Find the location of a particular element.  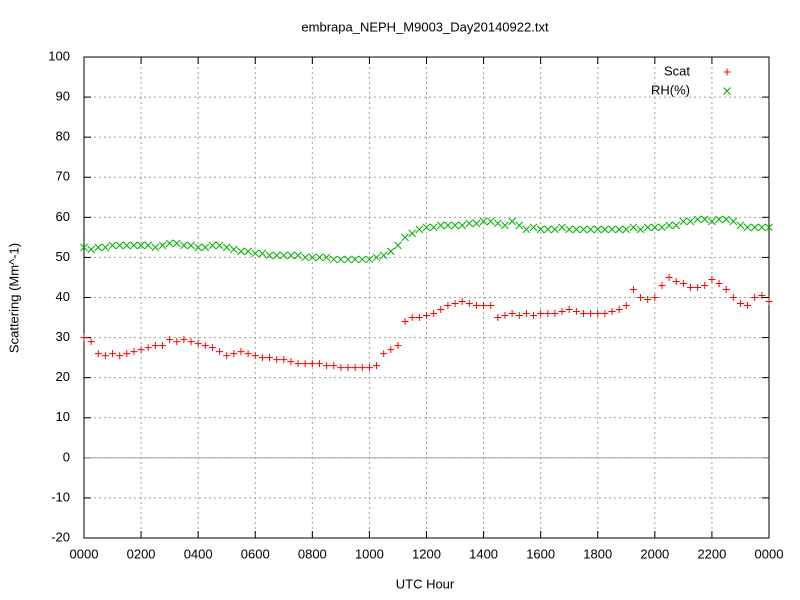

x-tick-label: 1600 is located at coordinates (540, 553).